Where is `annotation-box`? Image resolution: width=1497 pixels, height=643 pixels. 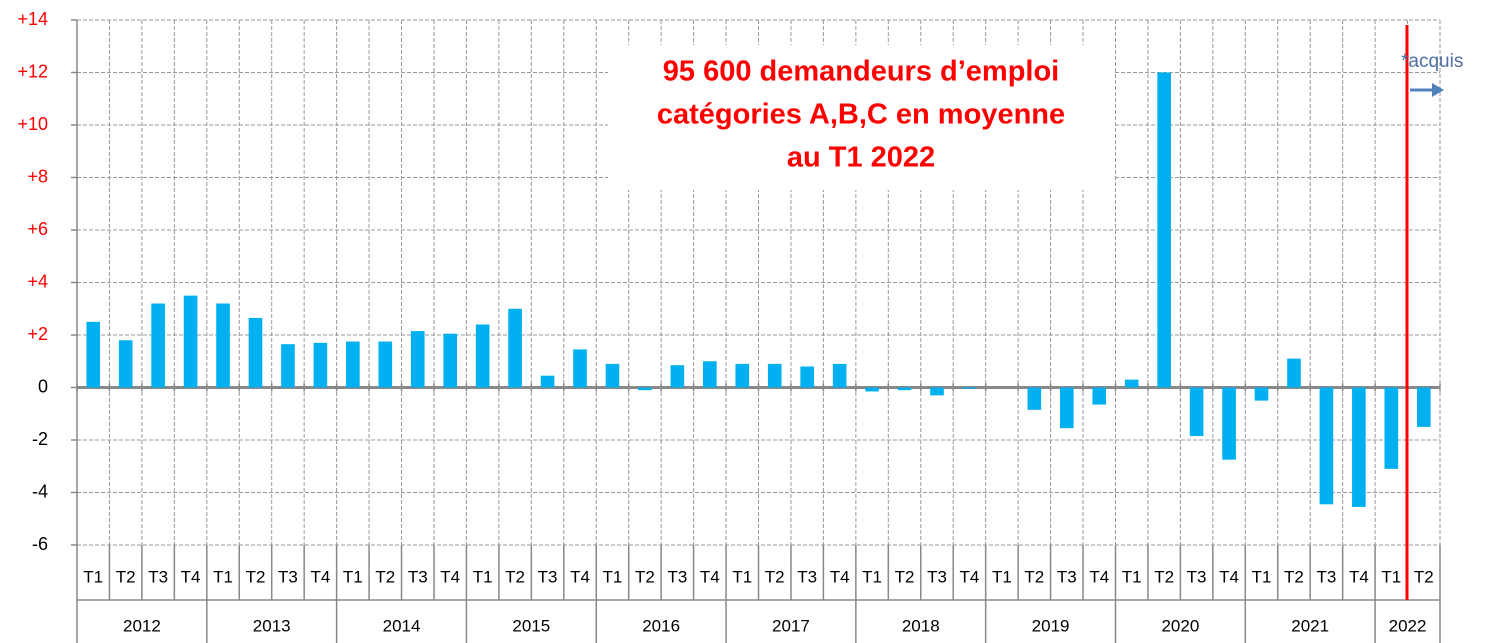
annotation-box is located at coordinates (861, 117).